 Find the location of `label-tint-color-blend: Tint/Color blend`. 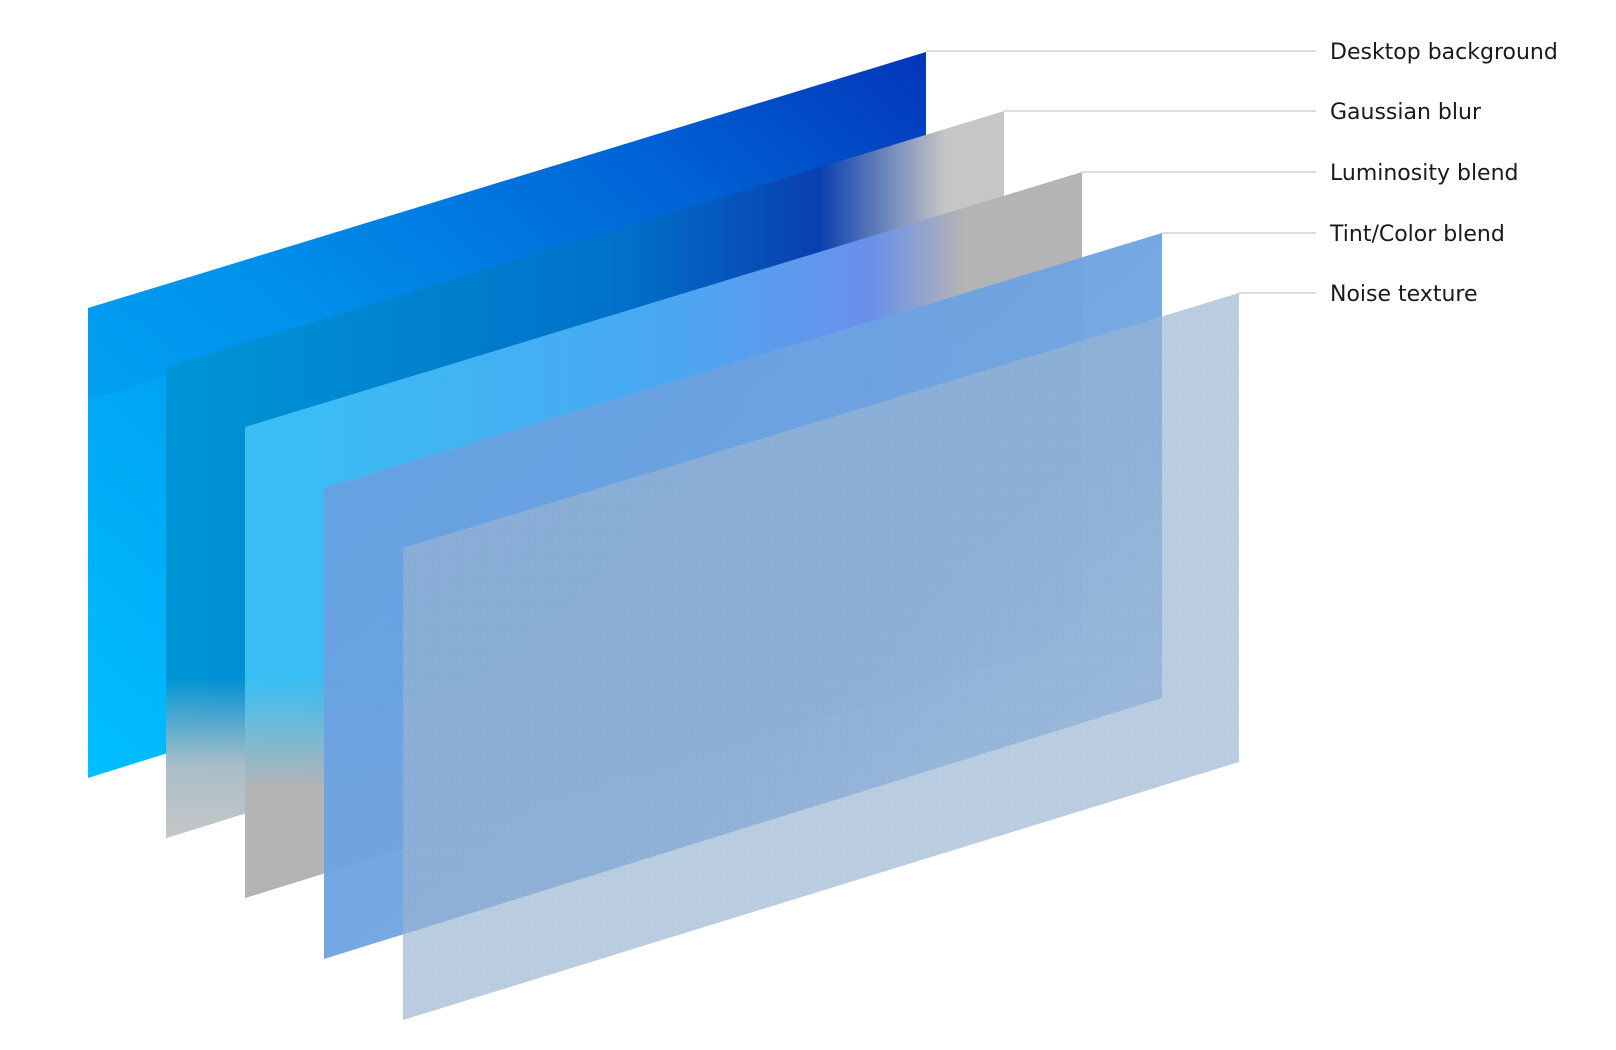

label-tint-color-blend: Tint/Color blend is located at coordinates (1417, 234).